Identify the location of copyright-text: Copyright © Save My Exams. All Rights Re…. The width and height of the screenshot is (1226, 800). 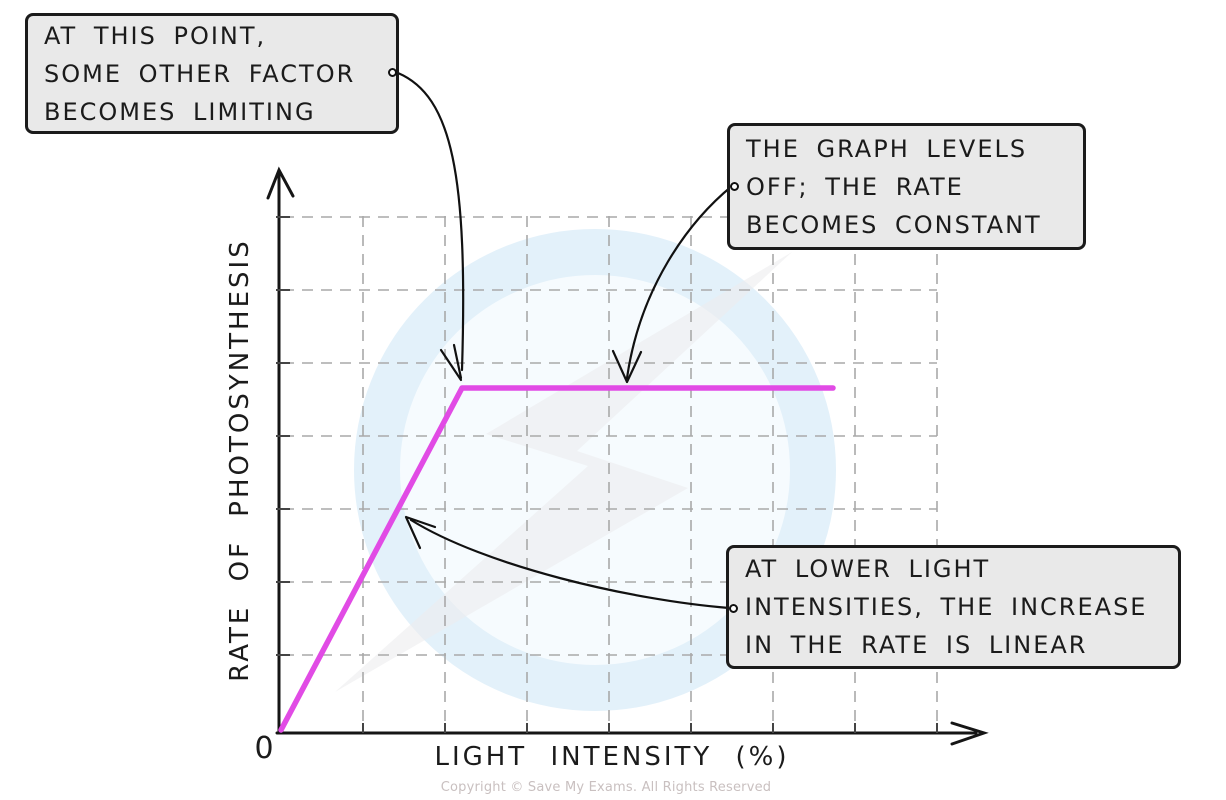
(606, 787).